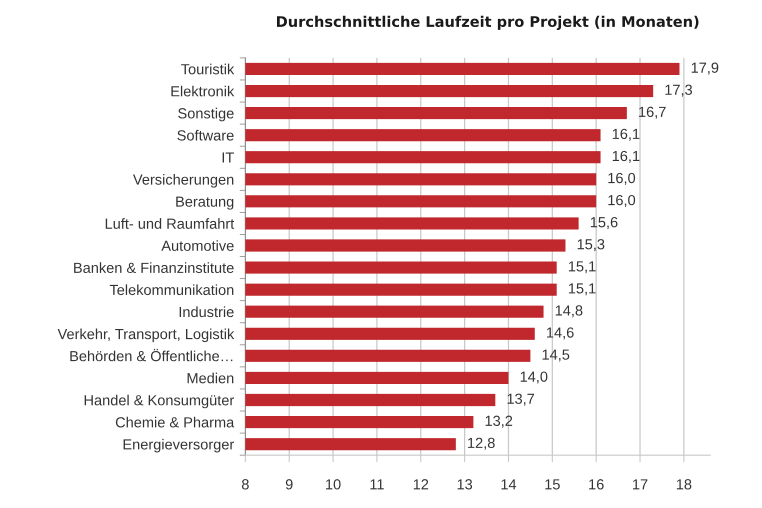 The image size is (762, 508). What do you see at coordinates (640, 484) in the screenshot?
I see `x-tick-label: 17` at bounding box center [640, 484].